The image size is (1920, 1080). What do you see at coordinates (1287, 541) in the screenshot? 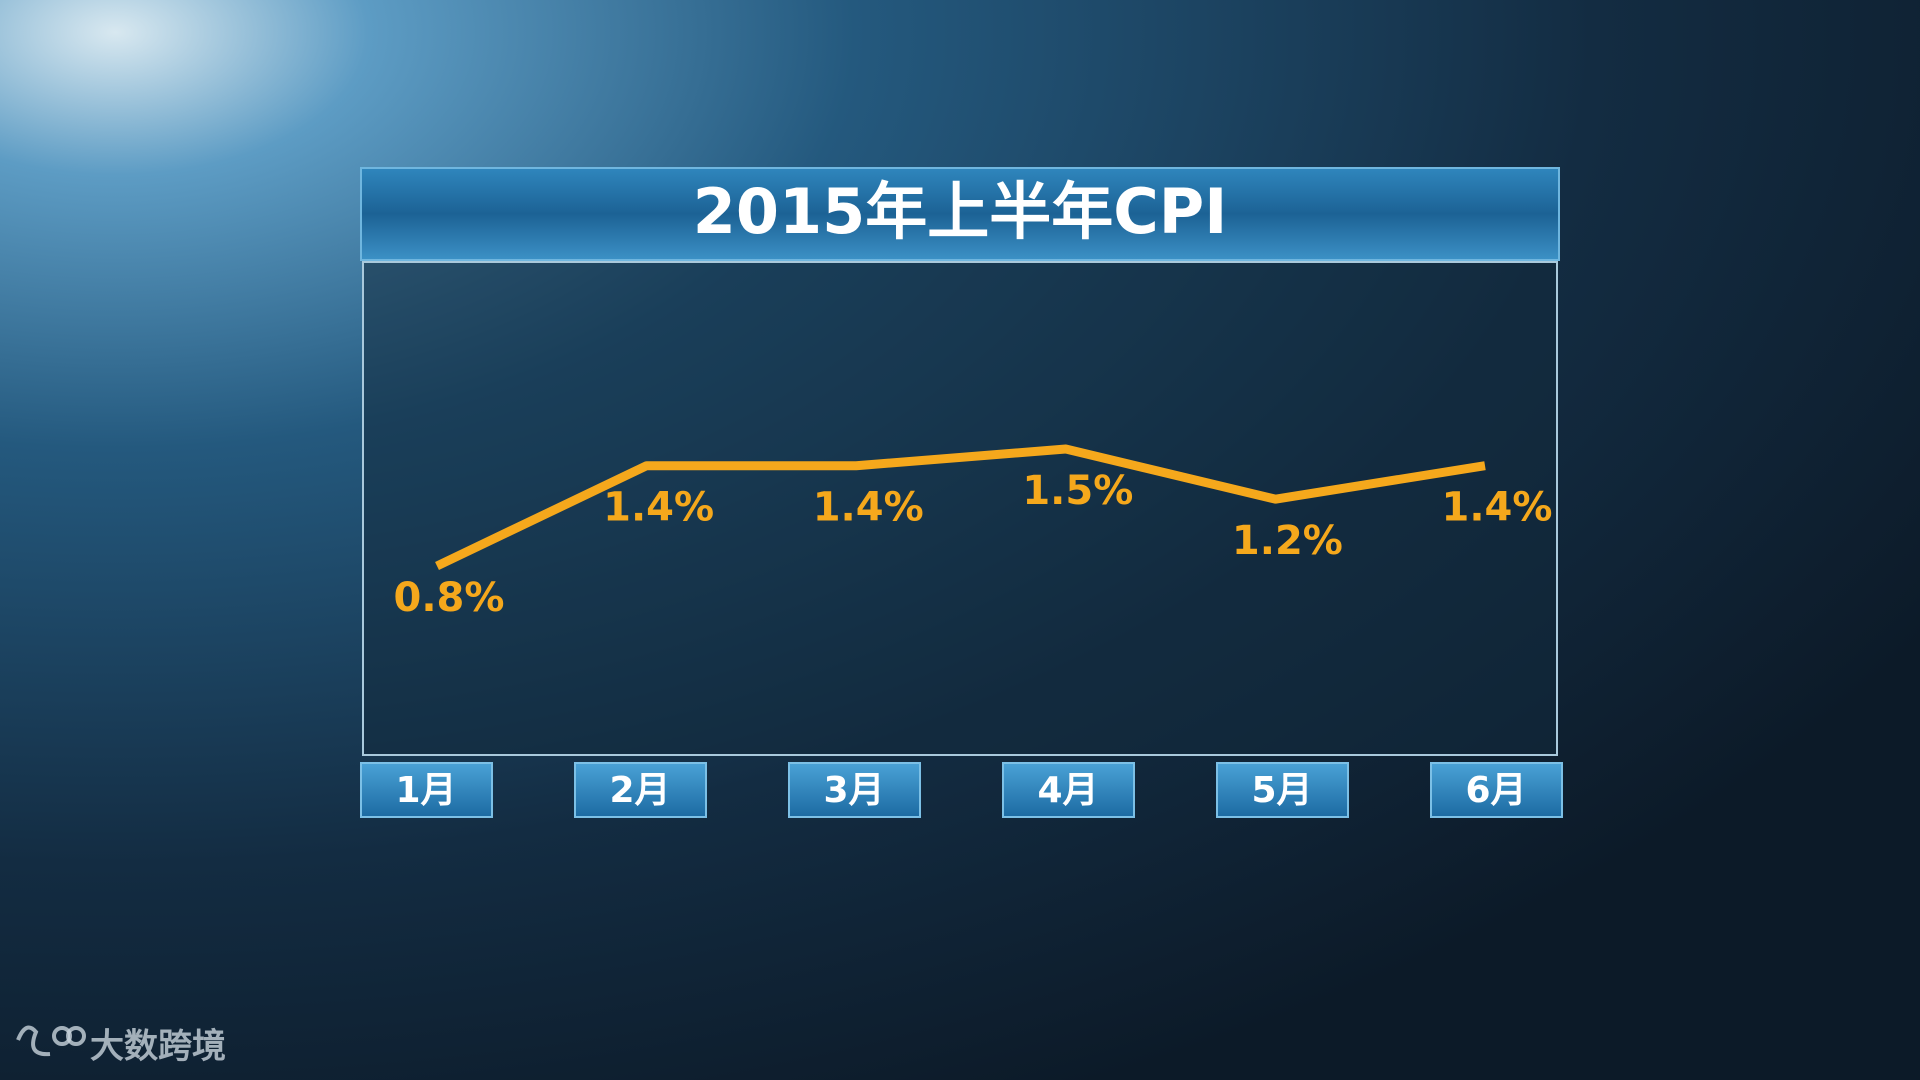
I see `value-label: 1.2%` at bounding box center [1287, 541].